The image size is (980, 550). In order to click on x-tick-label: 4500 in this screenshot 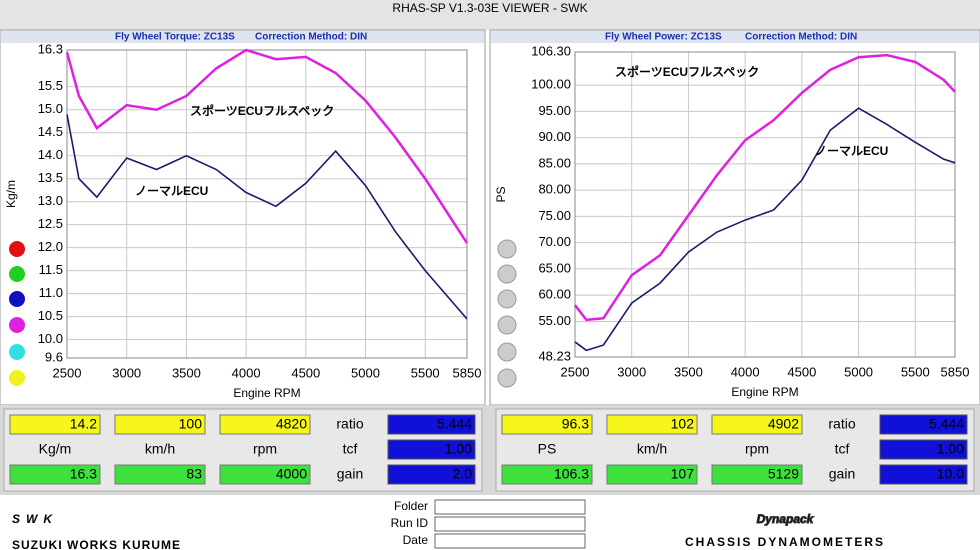, I will do `click(305, 372)`.